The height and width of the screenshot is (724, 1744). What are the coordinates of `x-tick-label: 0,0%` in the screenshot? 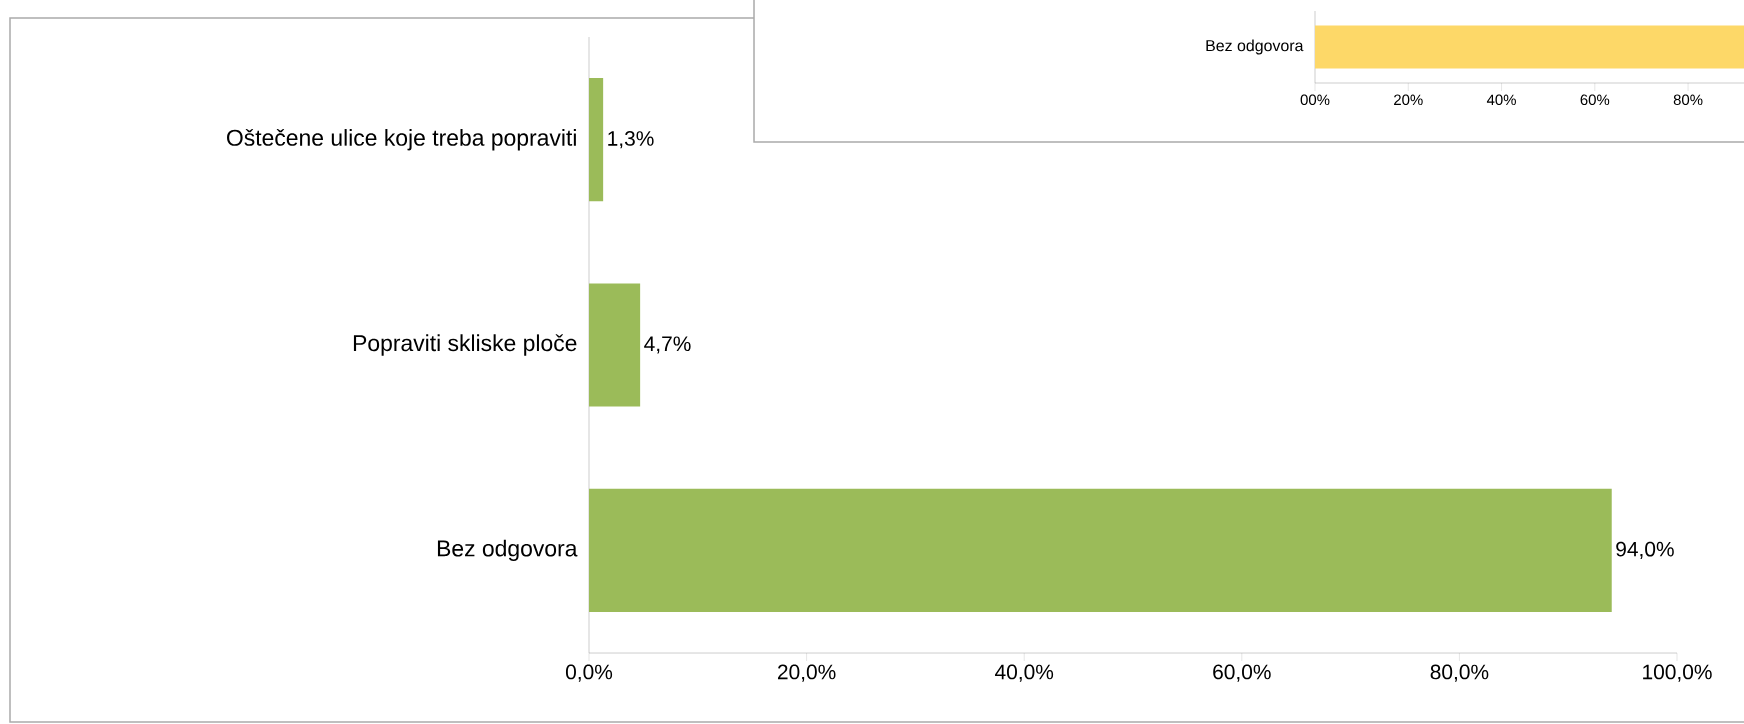 It's located at (589, 673).